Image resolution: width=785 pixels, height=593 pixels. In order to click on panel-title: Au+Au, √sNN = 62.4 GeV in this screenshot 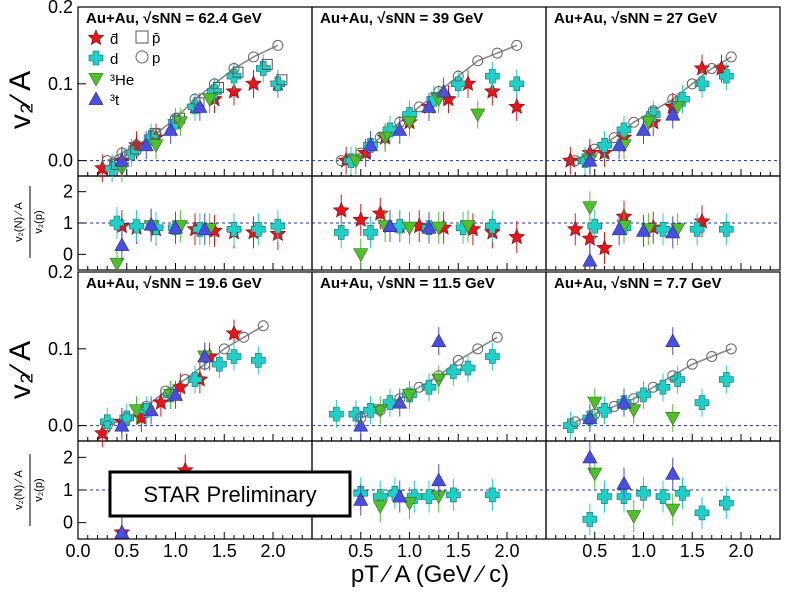, I will do `click(174, 18)`.